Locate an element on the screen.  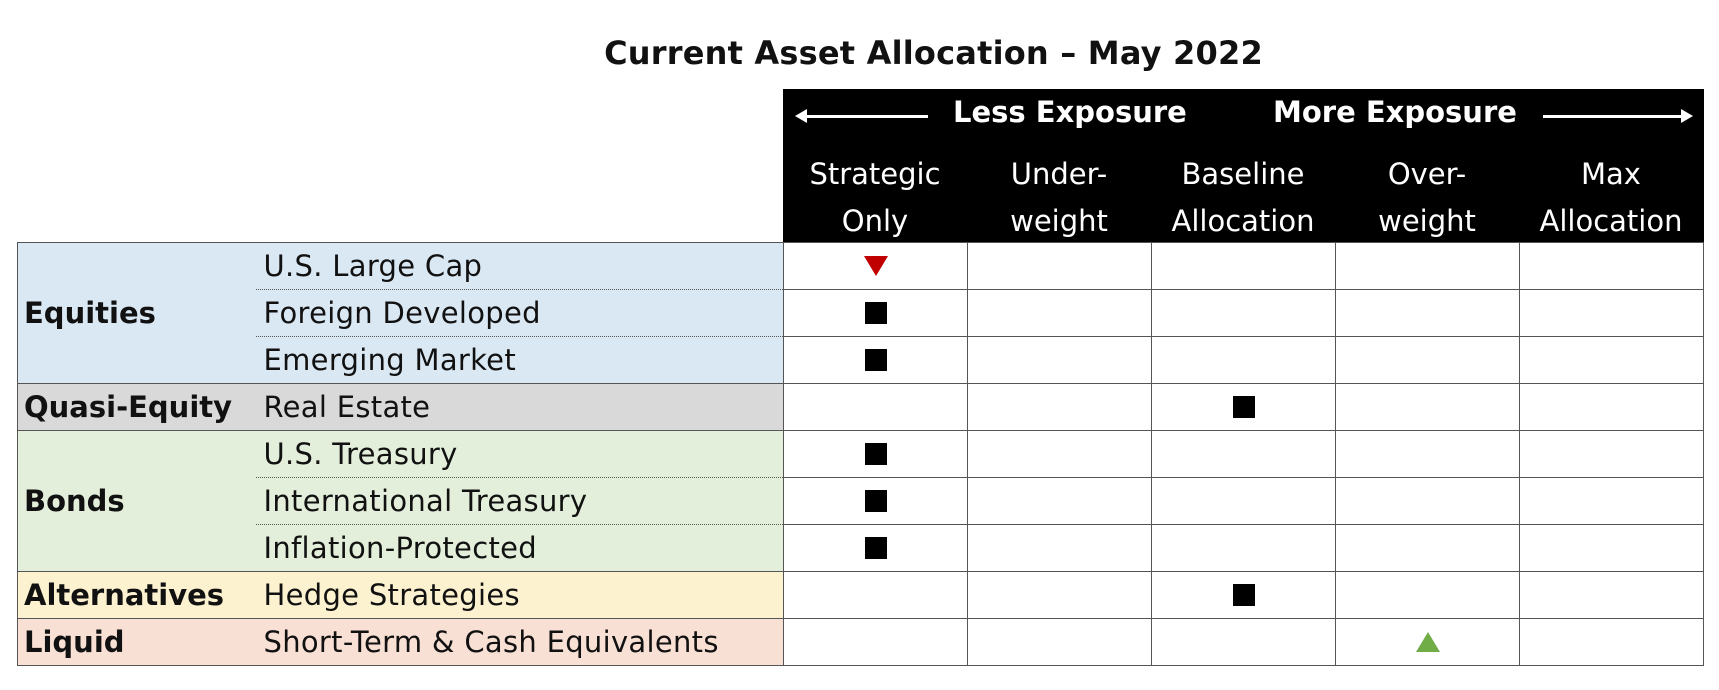
title-text: Current Asset Allocation – May 2022 is located at coordinates (933, 53).